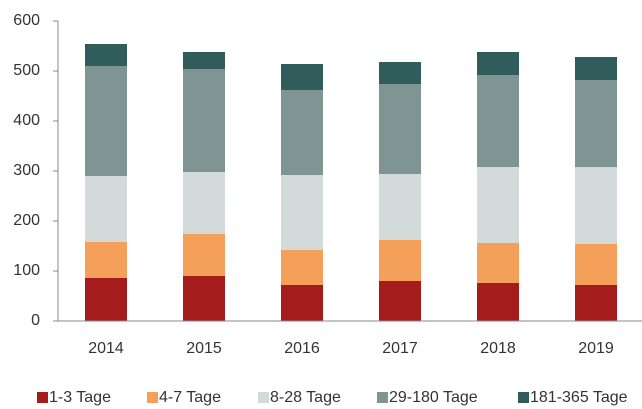  Describe the element at coordinates (579, 397) in the screenshot. I see `legend-label: 181-365 Tage` at that location.